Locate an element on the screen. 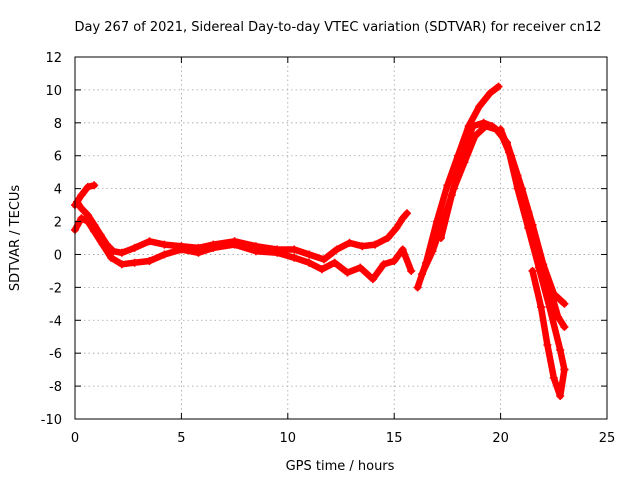 The width and height of the screenshot is (640, 480). y-tick-label: 8 is located at coordinates (58, 124).